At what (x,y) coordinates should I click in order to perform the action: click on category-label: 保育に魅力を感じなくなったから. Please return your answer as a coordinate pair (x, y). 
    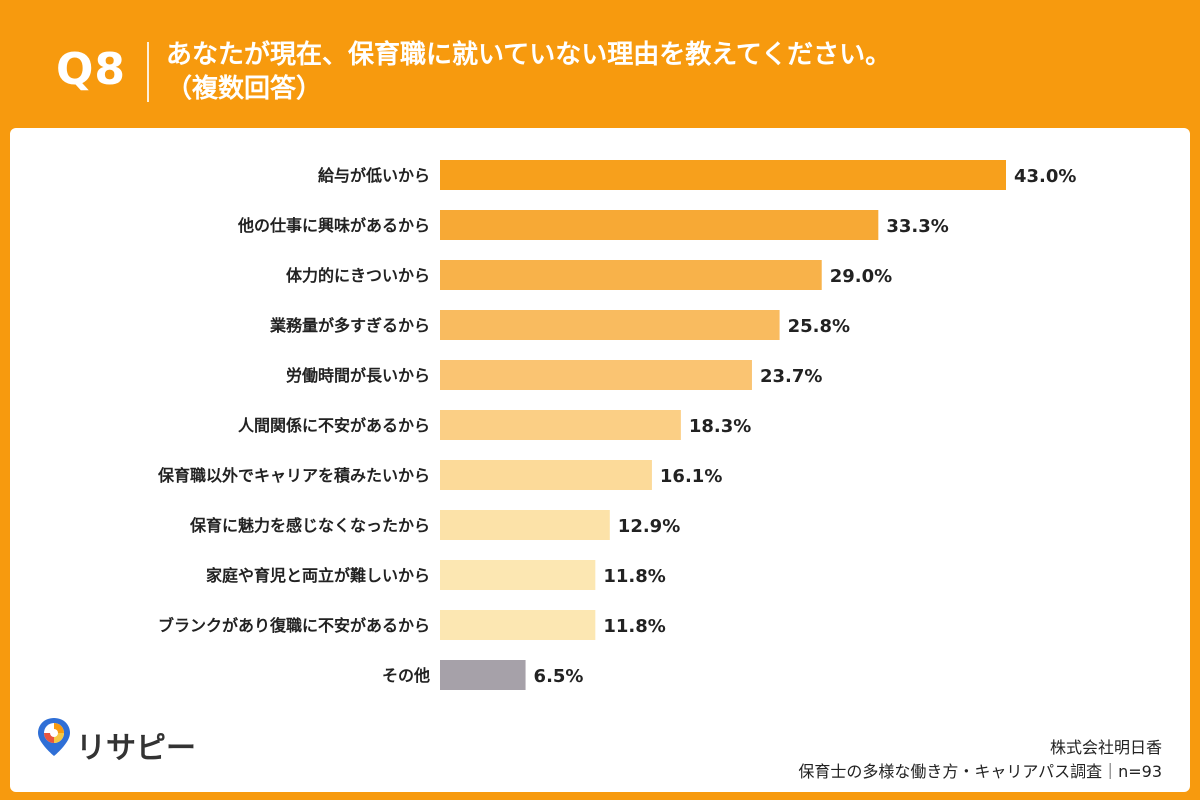
    Looking at the image, I should click on (309, 525).